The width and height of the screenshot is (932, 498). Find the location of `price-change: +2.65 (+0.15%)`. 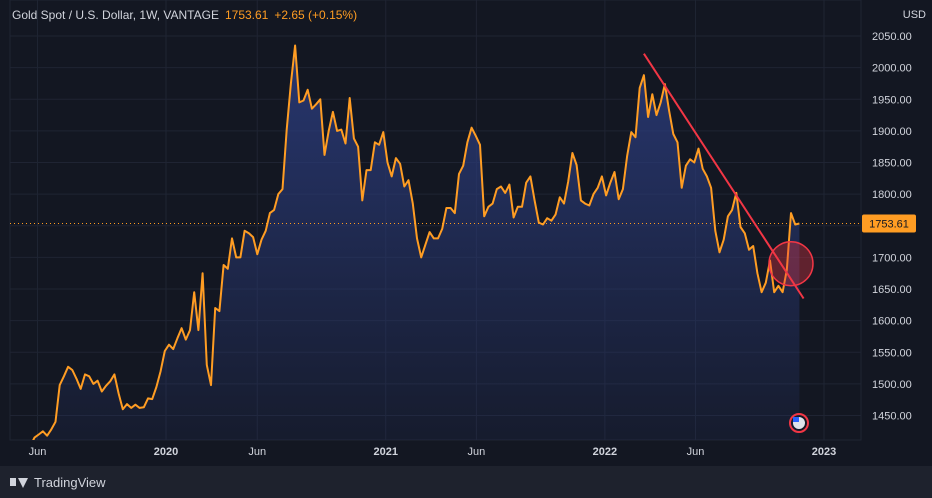

price-change: +2.65 (+0.15%) is located at coordinates (316, 15).